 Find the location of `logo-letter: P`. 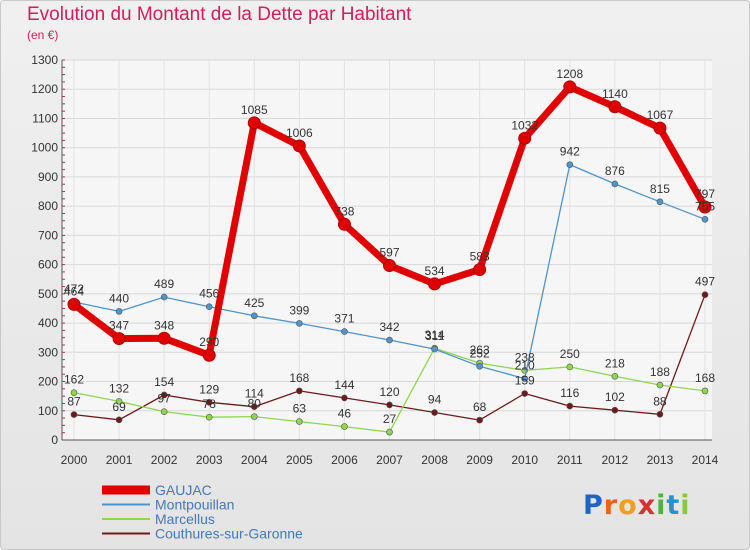

logo-letter: P is located at coordinates (593, 505).